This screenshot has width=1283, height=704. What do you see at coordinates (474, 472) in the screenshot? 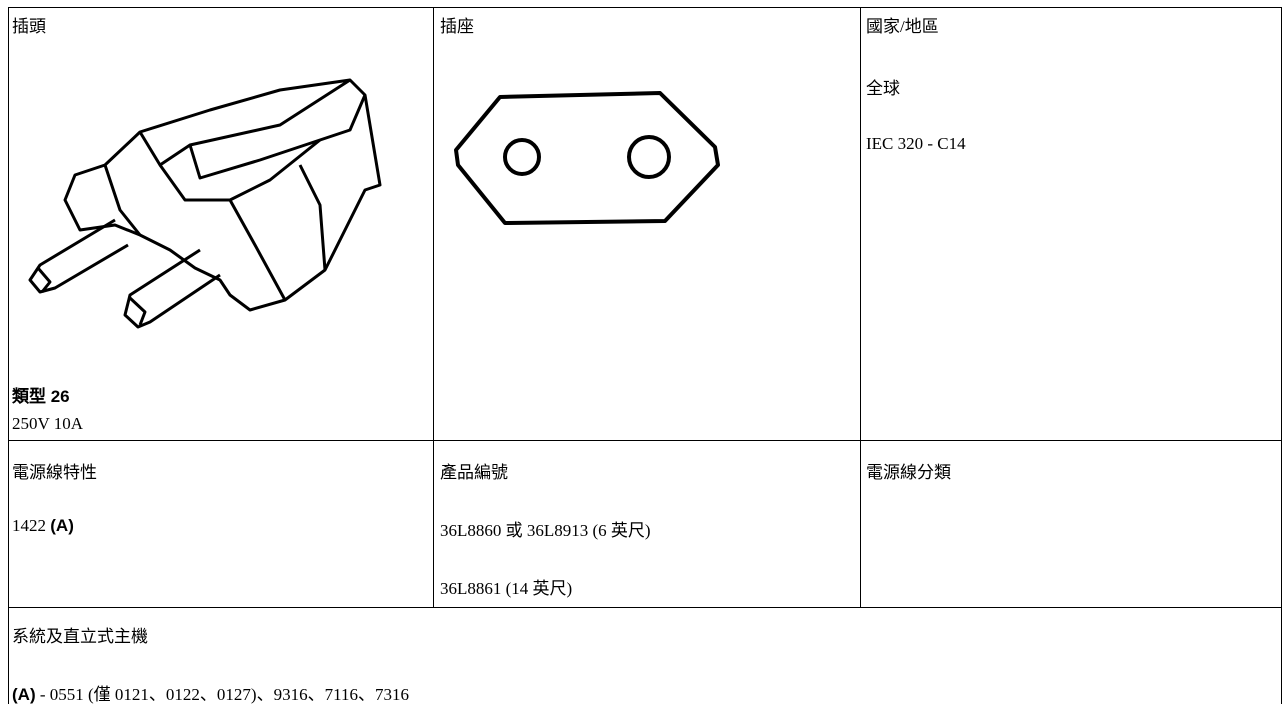
I see `header: 產品編號` at bounding box center [474, 472].